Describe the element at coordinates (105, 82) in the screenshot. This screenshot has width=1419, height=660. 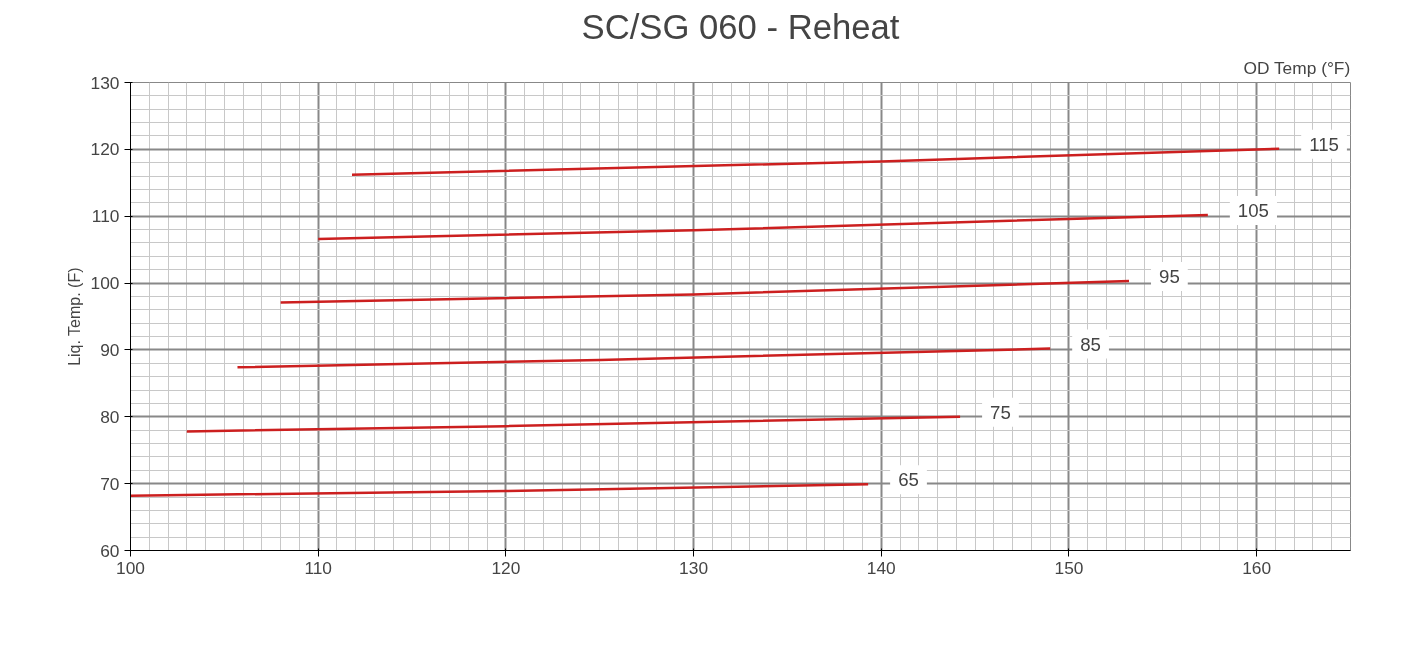
I see `y-tick-label: 130` at that location.